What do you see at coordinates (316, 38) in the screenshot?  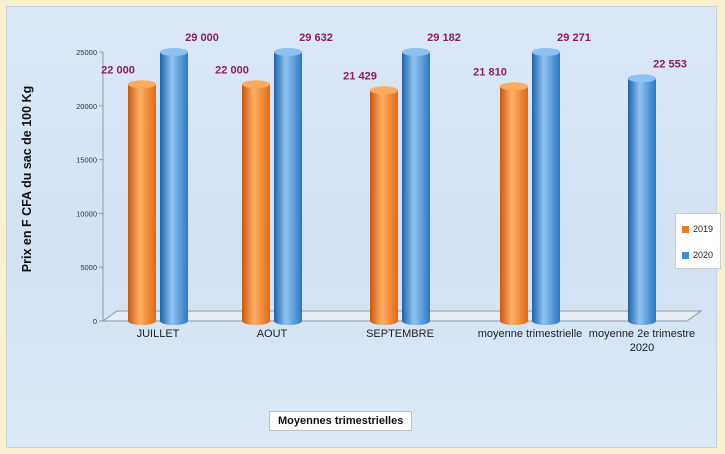 I see `data-label-2020-1: 29 632` at bounding box center [316, 38].